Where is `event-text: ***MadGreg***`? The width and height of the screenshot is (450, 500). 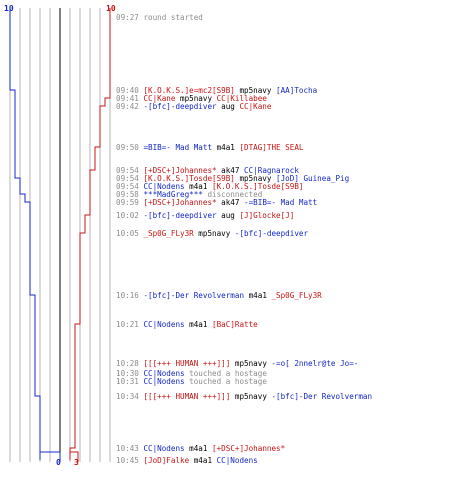 event-text: ***MadGreg*** is located at coordinates (173, 194).